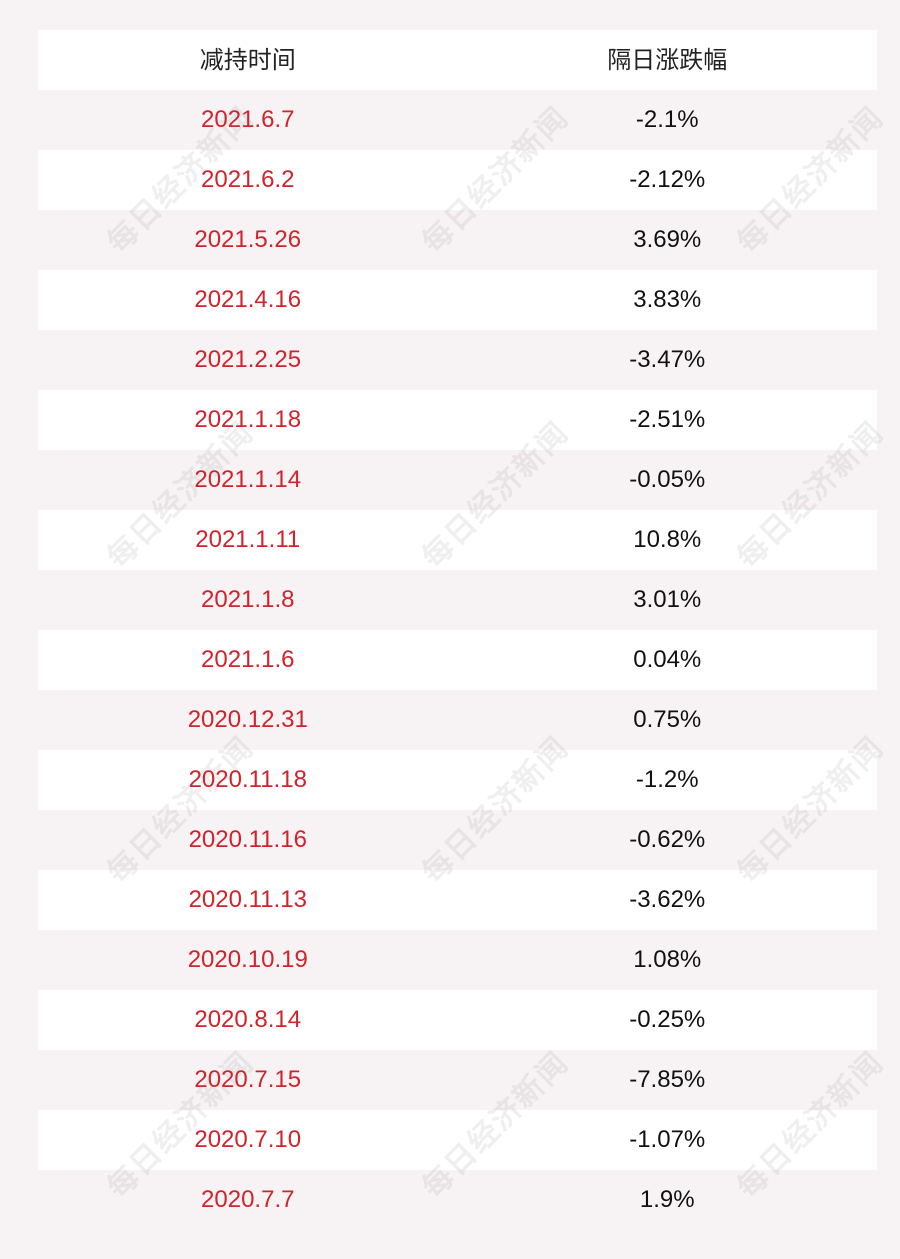  What do you see at coordinates (667, 1199) in the screenshot?
I see `row-change: 1.9%` at bounding box center [667, 1199].